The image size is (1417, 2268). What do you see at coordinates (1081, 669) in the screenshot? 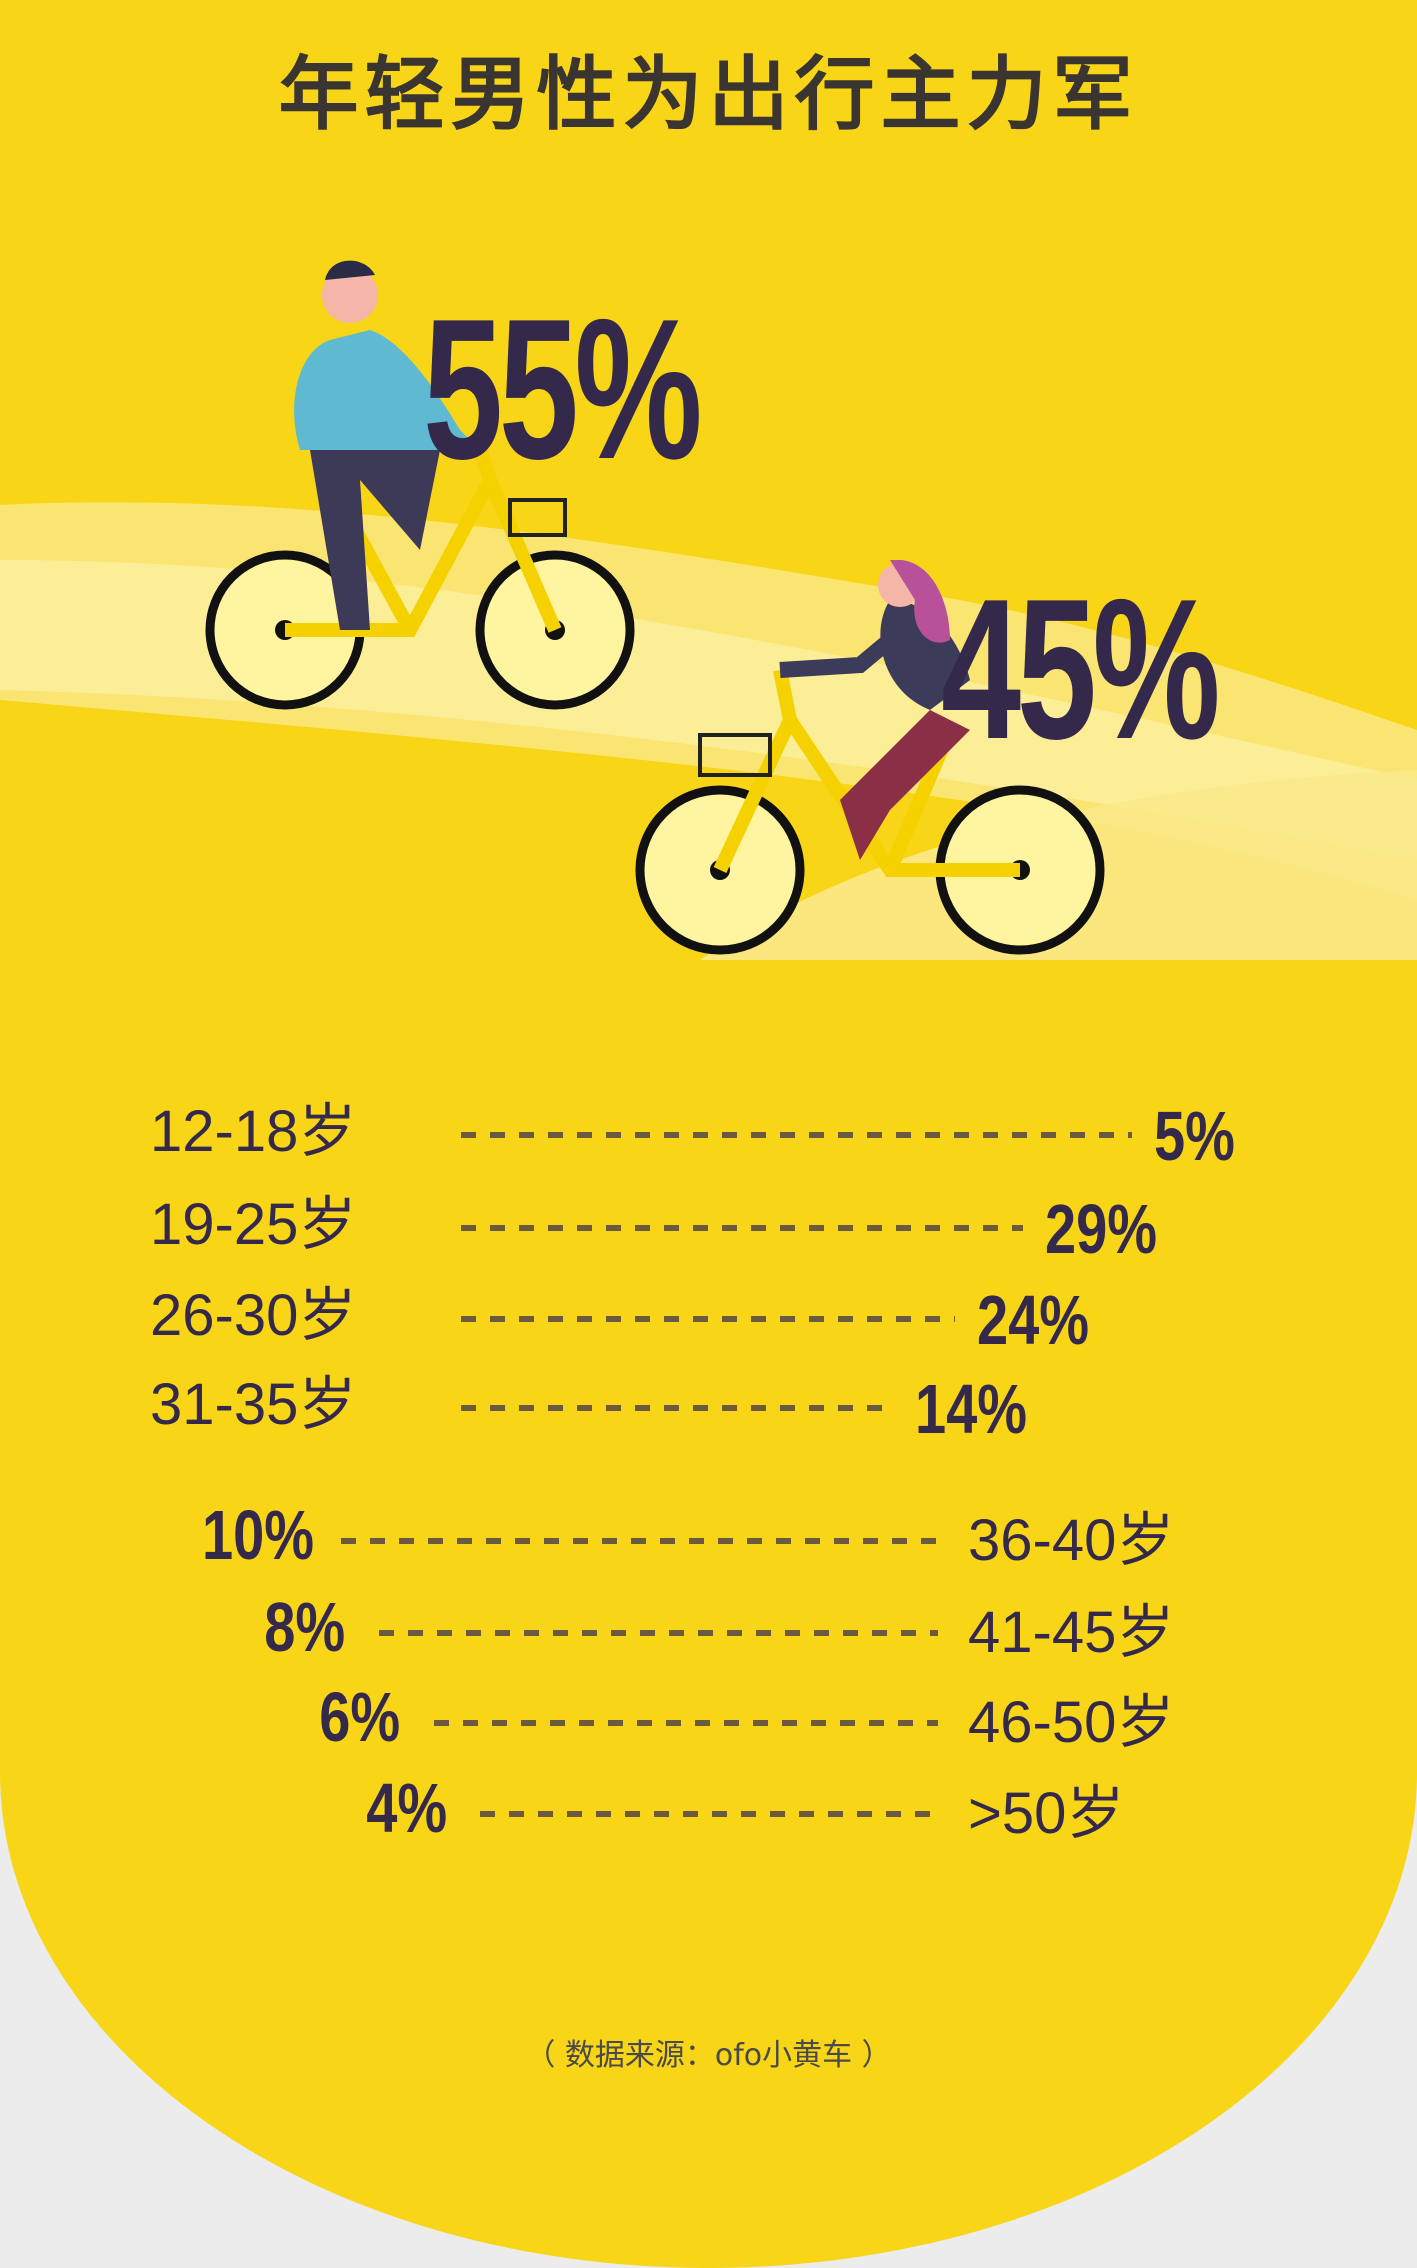
I see `female-percentage: 45%` at bounding box center [1081, 669].